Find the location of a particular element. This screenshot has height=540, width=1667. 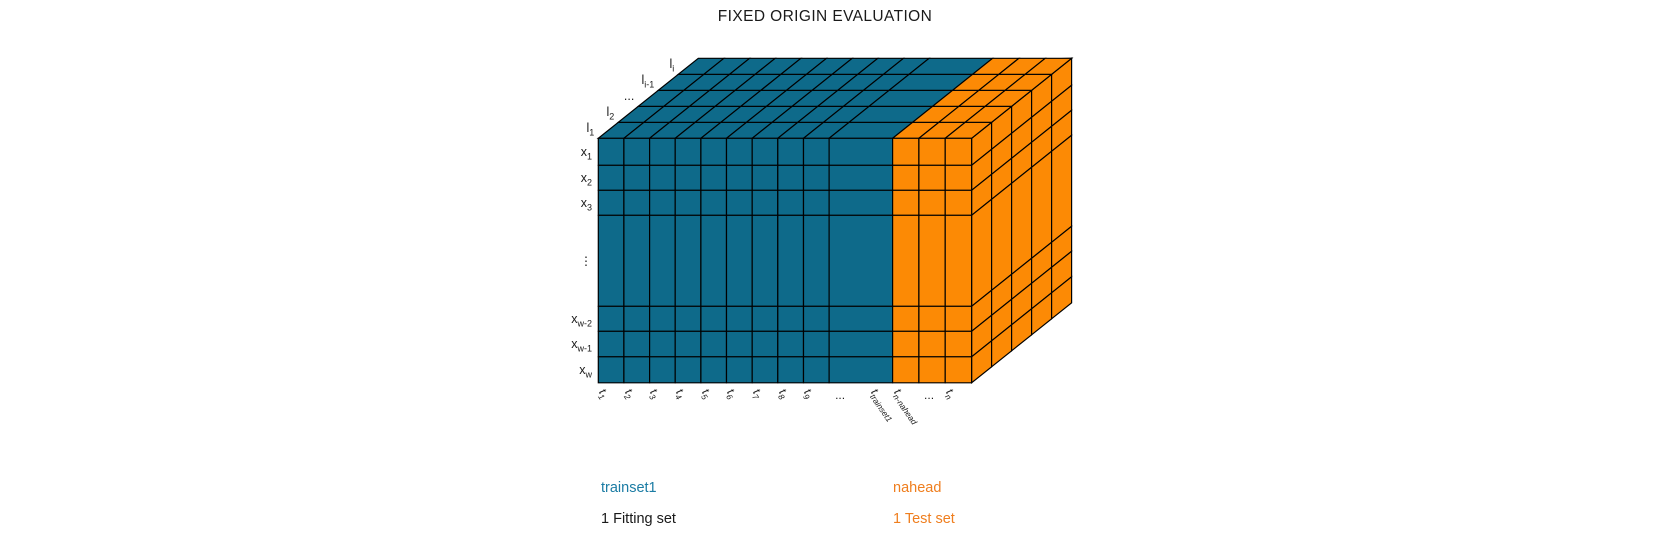

figure-title: FIXED ORIGIN EVALUATION is located at coordinates (825, 16).